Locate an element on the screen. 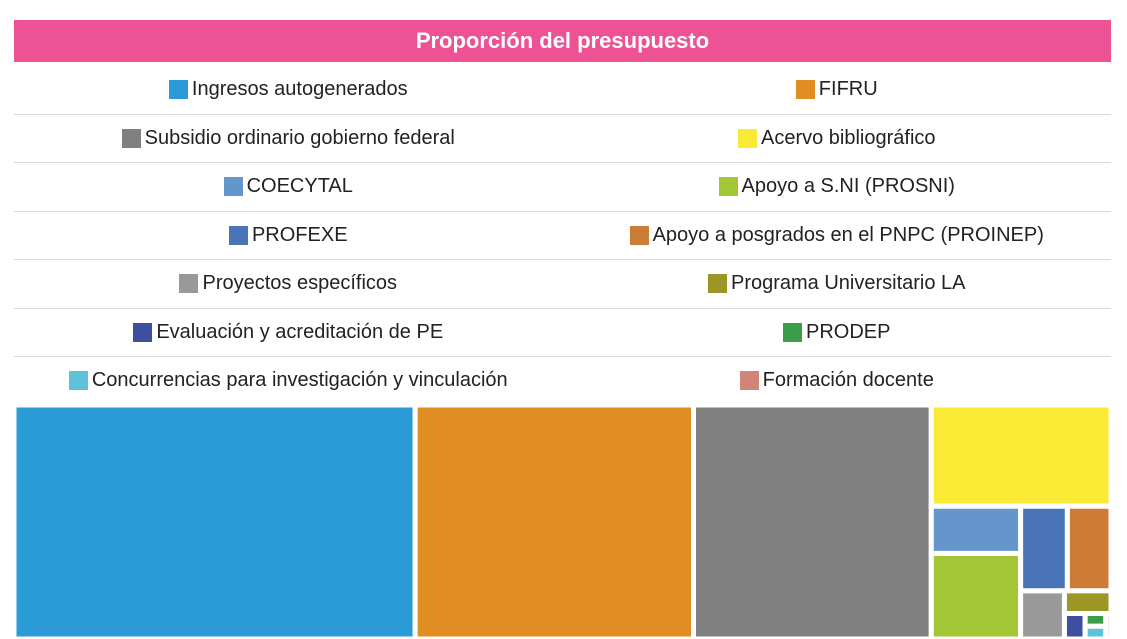 The width and height of the screenshot is (1127, 639). legend-label: FIFRU is located at coordinates (848, 89).